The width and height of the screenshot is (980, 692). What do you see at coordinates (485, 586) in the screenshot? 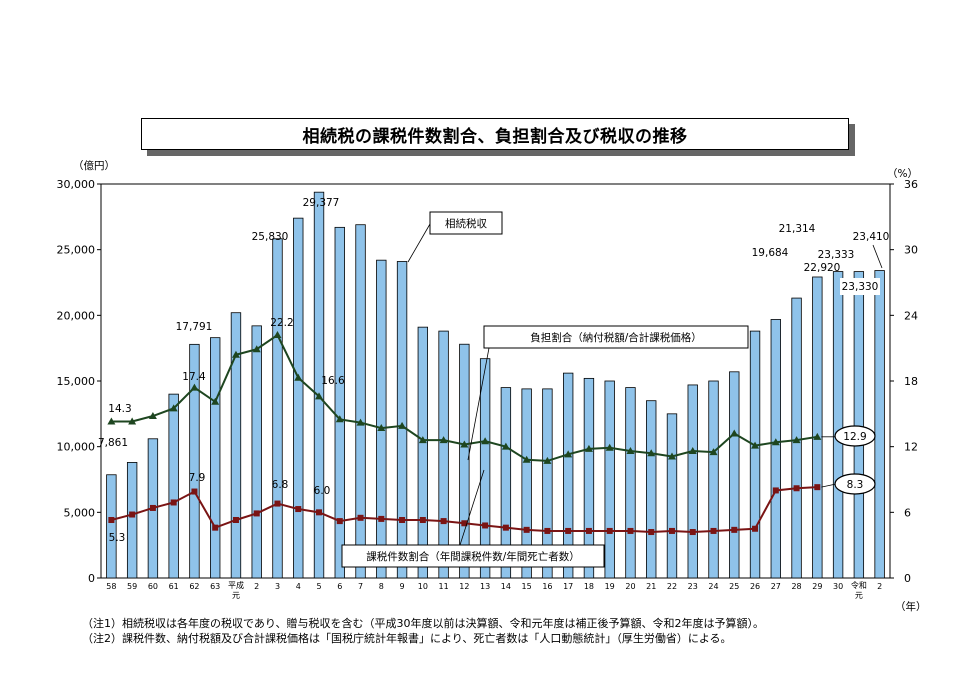
I see `x-tick-label: 13` at bounding box center [485, 586].